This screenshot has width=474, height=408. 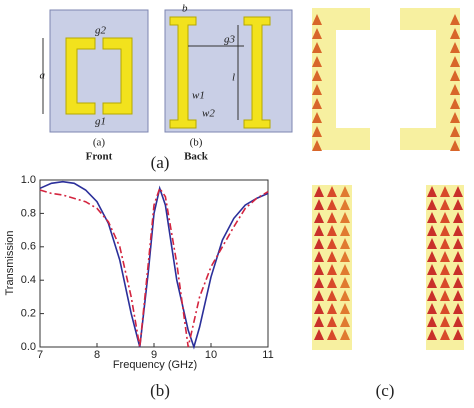 What do you see at coordinates (28, 213) in the screenshot?
I see `y-tick-label: 0.8` at bounding box center [28, 213].